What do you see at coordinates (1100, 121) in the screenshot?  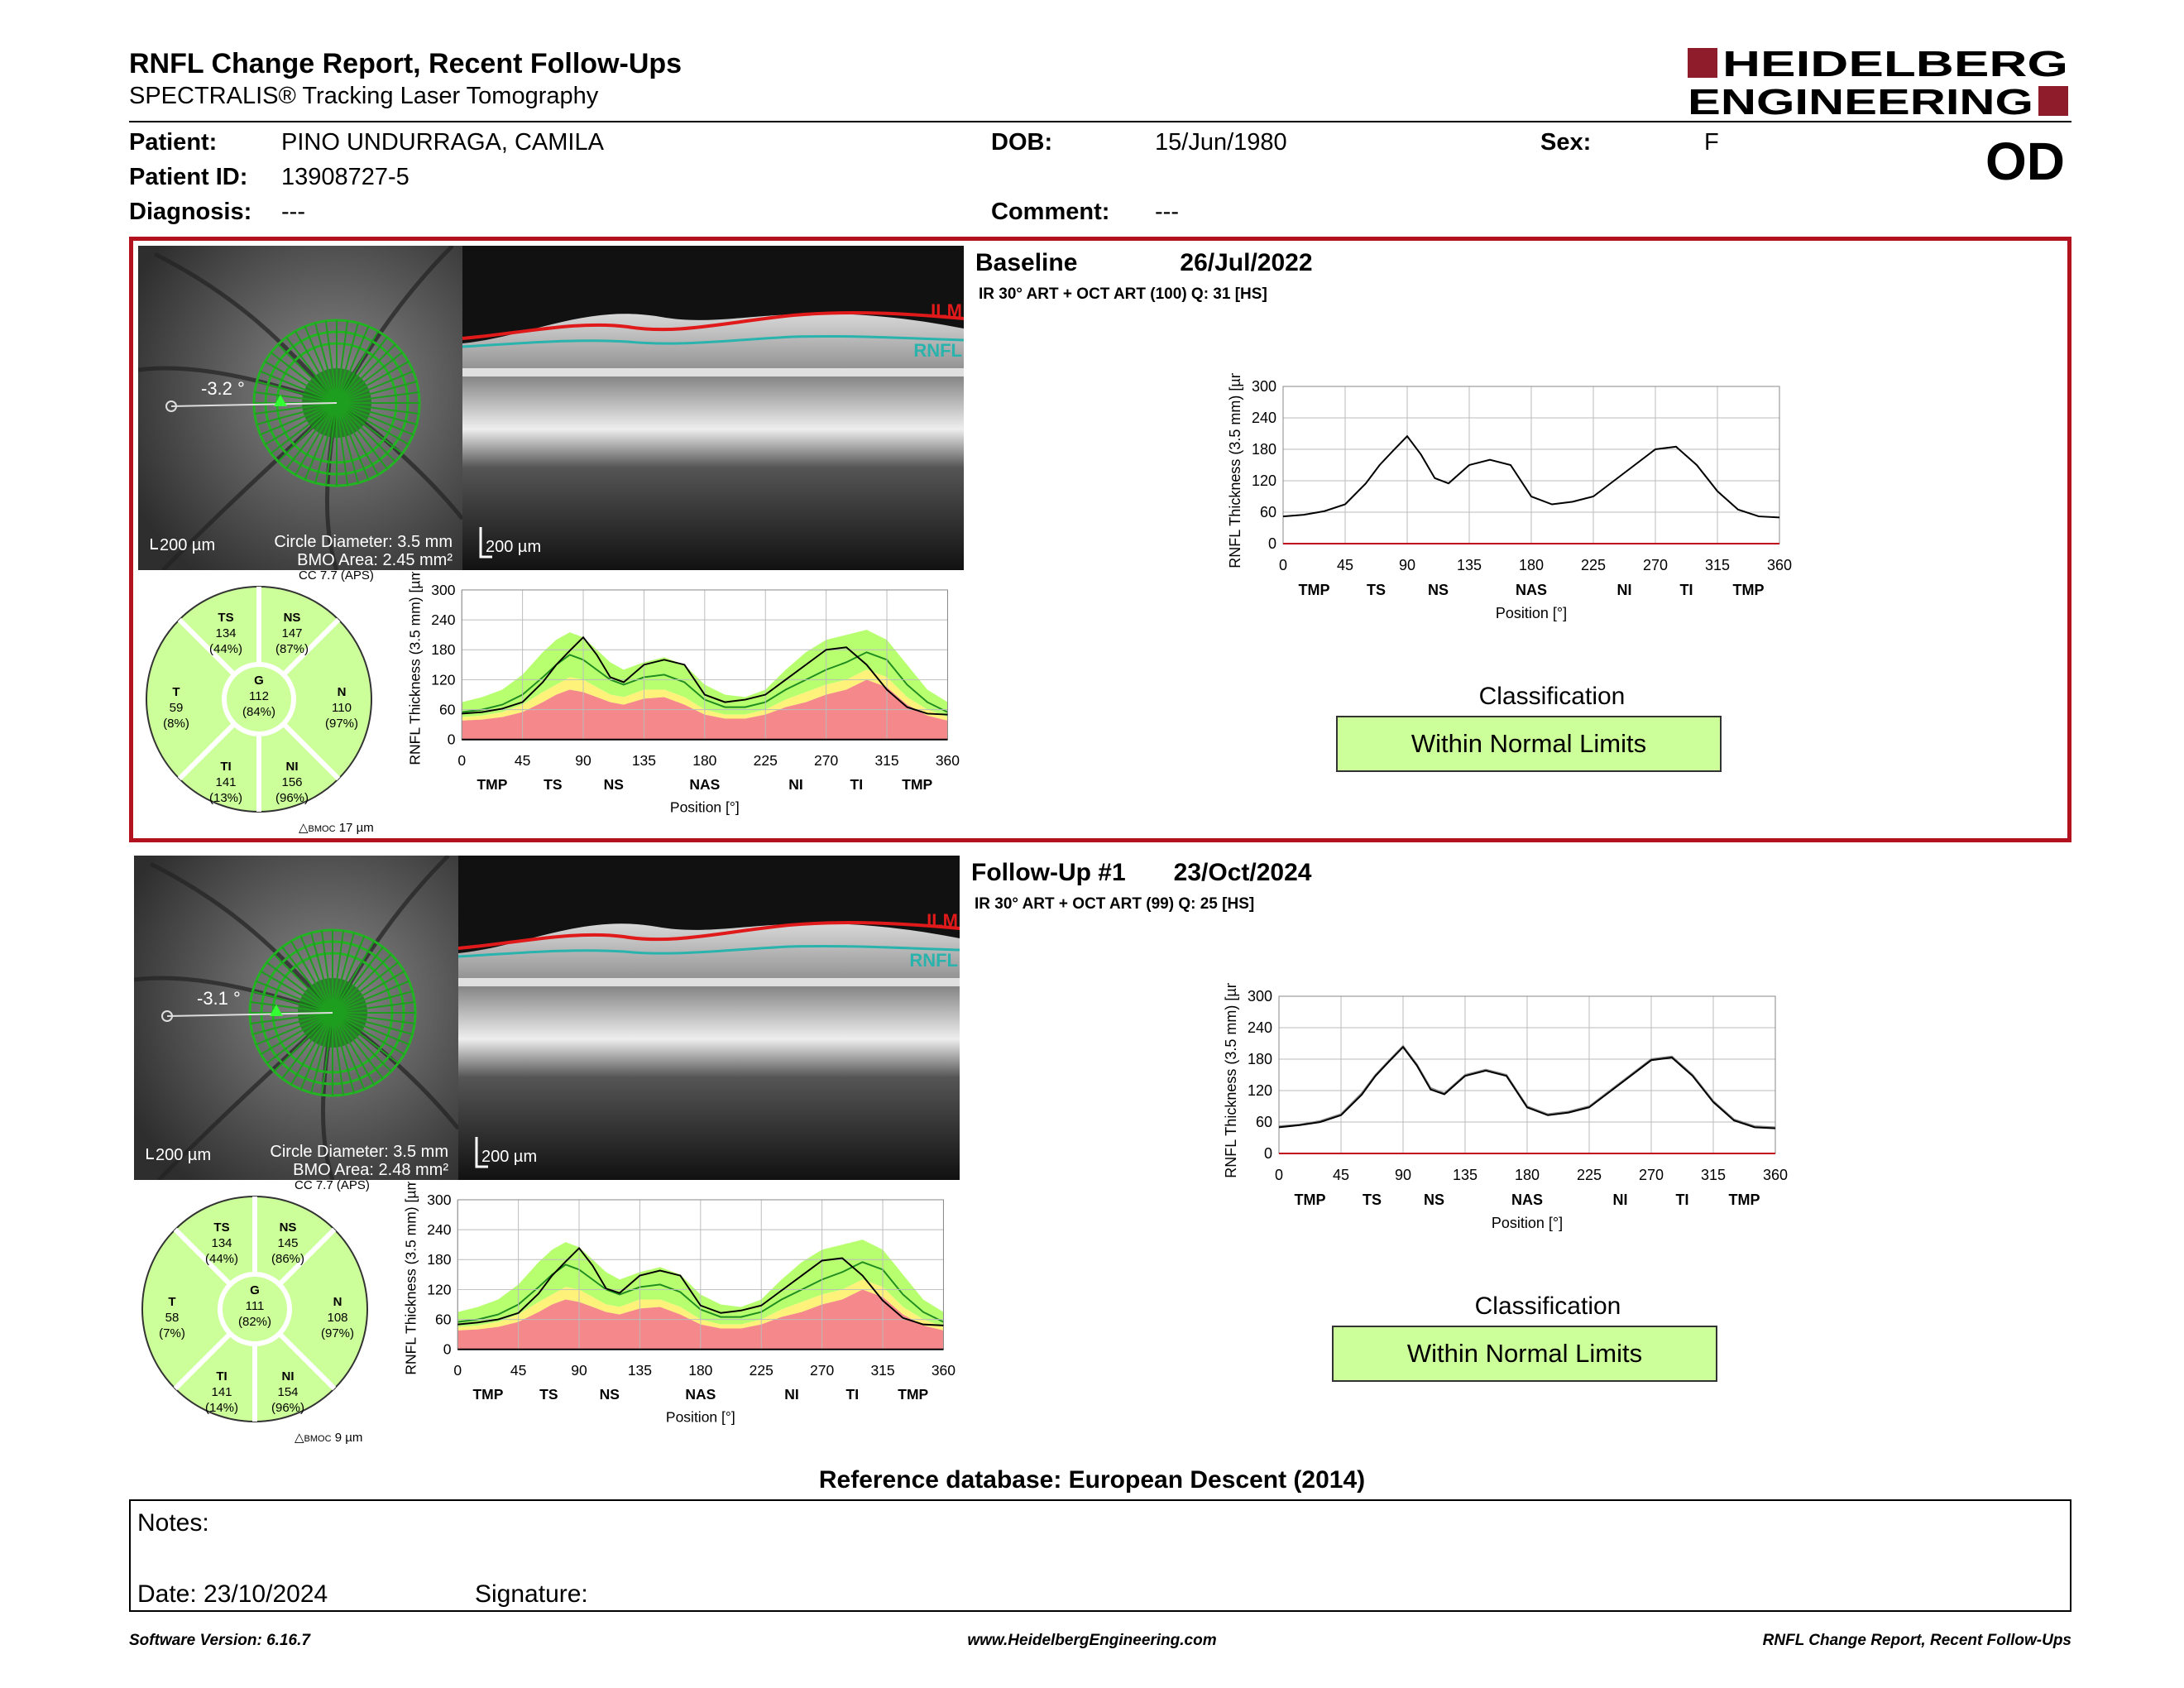 I see `header-rule` at bounding box center [1100, 121].